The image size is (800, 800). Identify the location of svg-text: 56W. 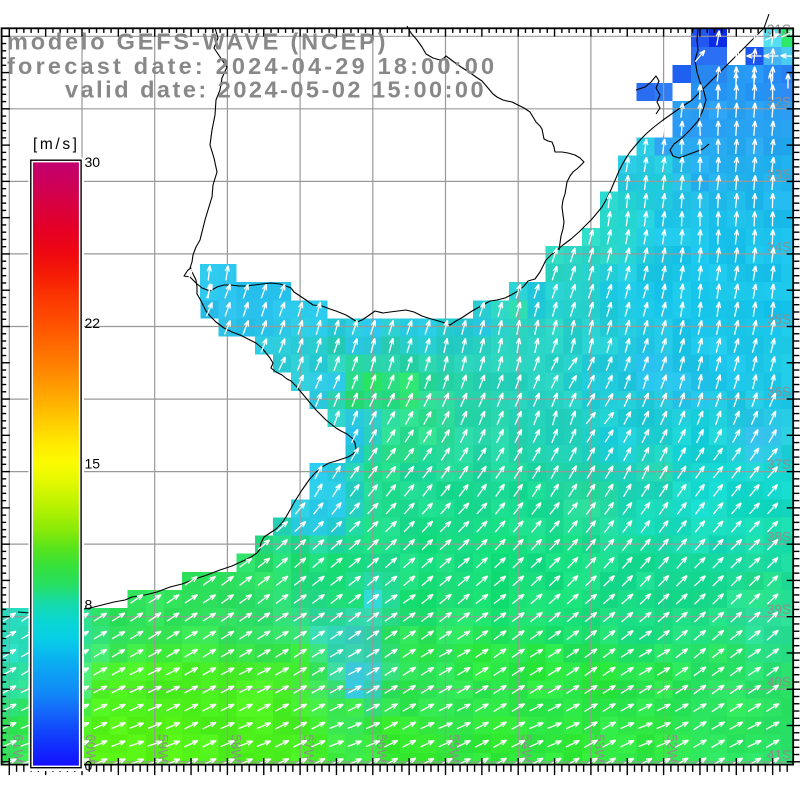
(381, 748).